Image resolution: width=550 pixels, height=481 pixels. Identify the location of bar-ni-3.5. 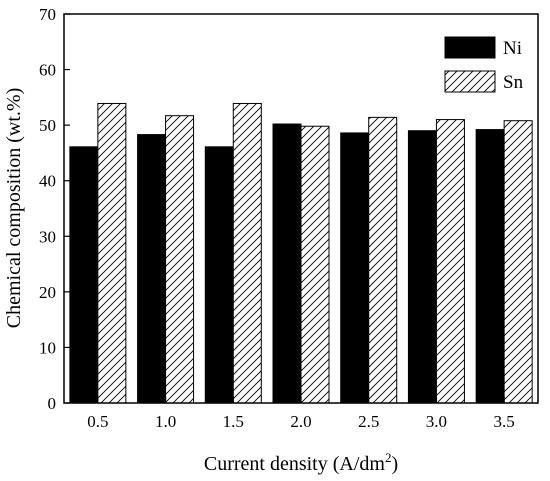
(490, 266).